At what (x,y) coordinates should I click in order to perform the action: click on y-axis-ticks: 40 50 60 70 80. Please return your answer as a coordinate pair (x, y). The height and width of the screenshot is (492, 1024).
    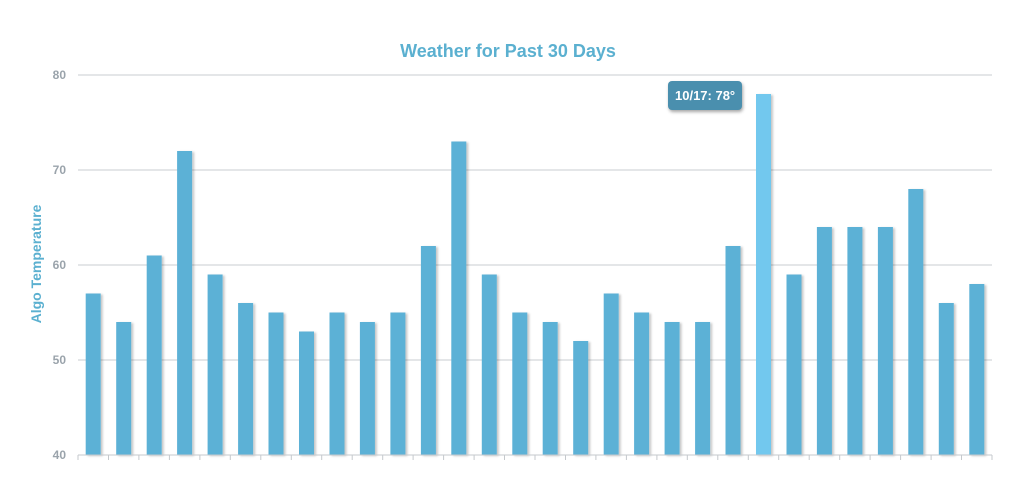
    Looking at the image, I should click on (60, 265).